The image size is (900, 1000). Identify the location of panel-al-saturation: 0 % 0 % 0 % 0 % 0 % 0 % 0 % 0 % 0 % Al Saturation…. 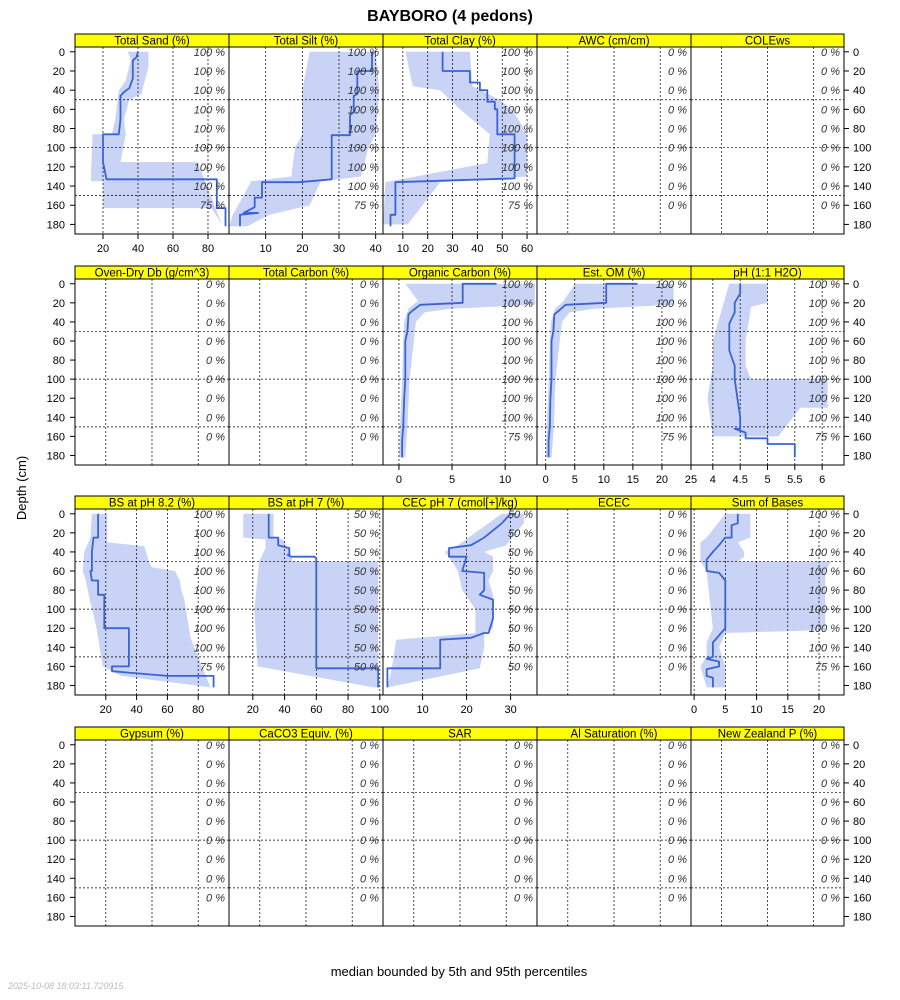
(614, 826).